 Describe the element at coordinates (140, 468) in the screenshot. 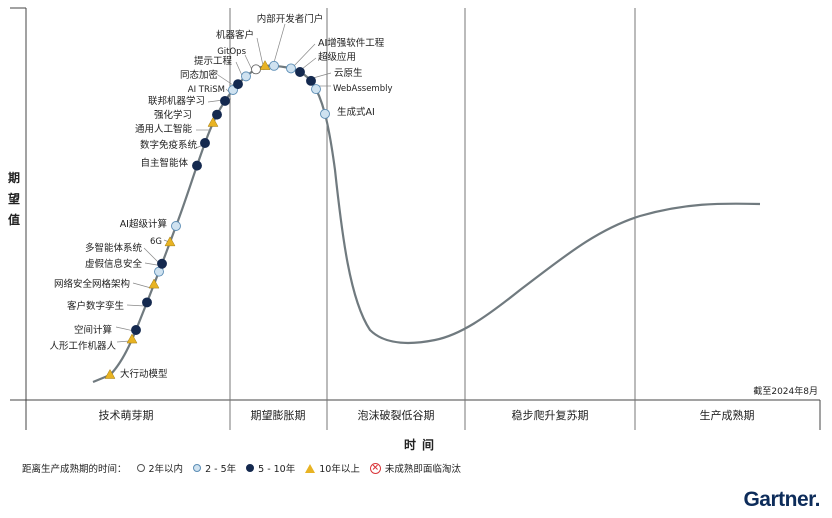

I see `open-circle-icon` at that location.